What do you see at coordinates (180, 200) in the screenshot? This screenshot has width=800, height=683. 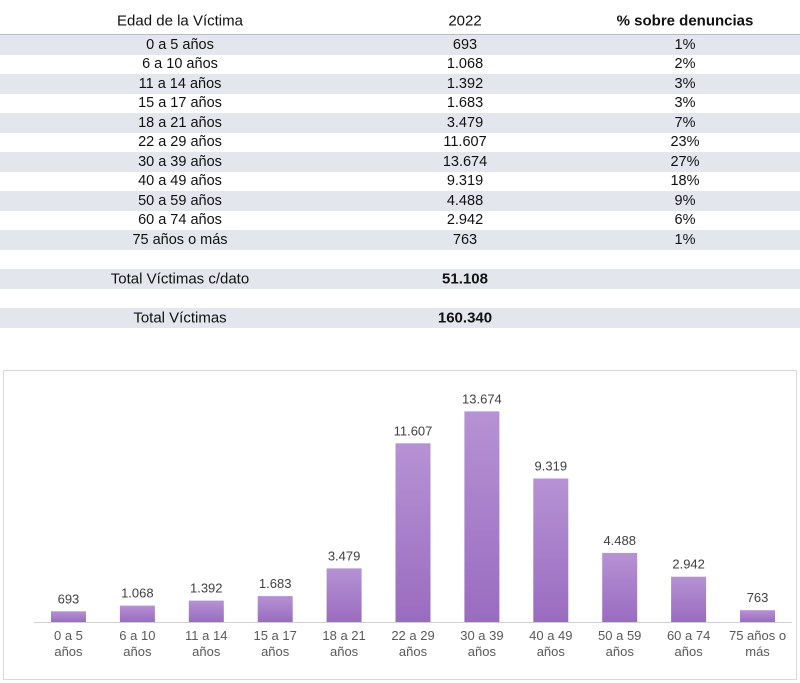 I see `cell-age: 50 a 59 años` at bounding box center [180, 200].